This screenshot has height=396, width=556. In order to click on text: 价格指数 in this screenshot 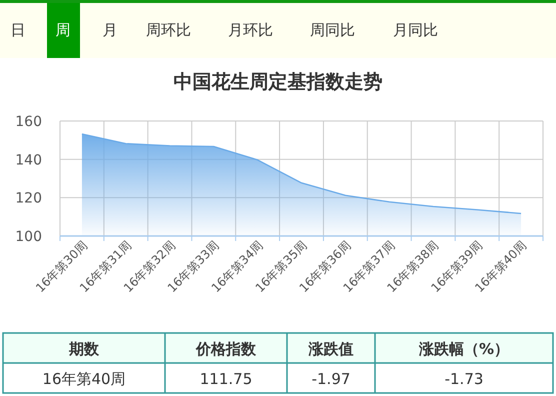, I will do `click(226, 349)`.